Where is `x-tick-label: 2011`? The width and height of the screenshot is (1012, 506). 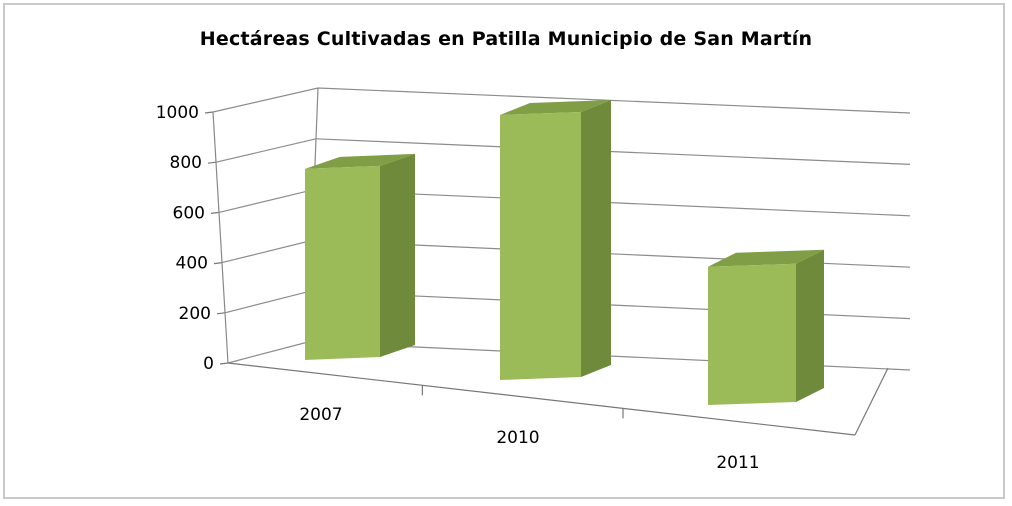 x-tick-label: 2011 is located at coordinates (737, 463).